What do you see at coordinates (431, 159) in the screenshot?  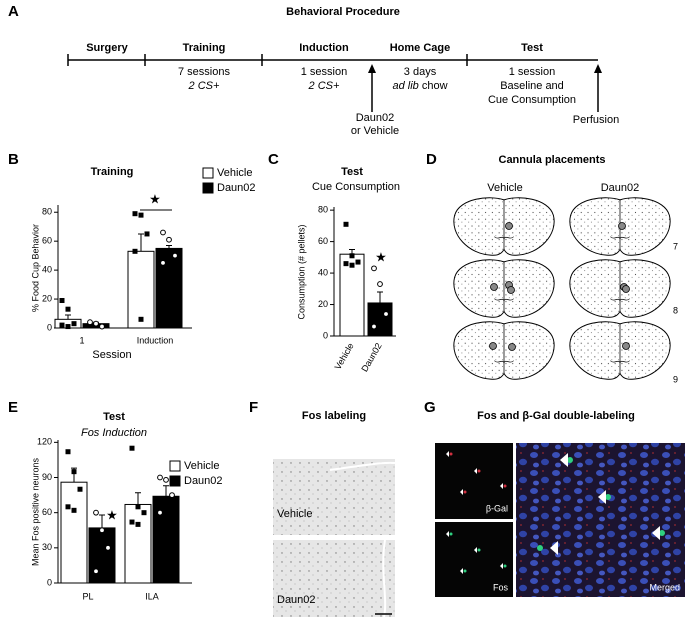 I see `panel-label: D` at bounding box center [431, 159].